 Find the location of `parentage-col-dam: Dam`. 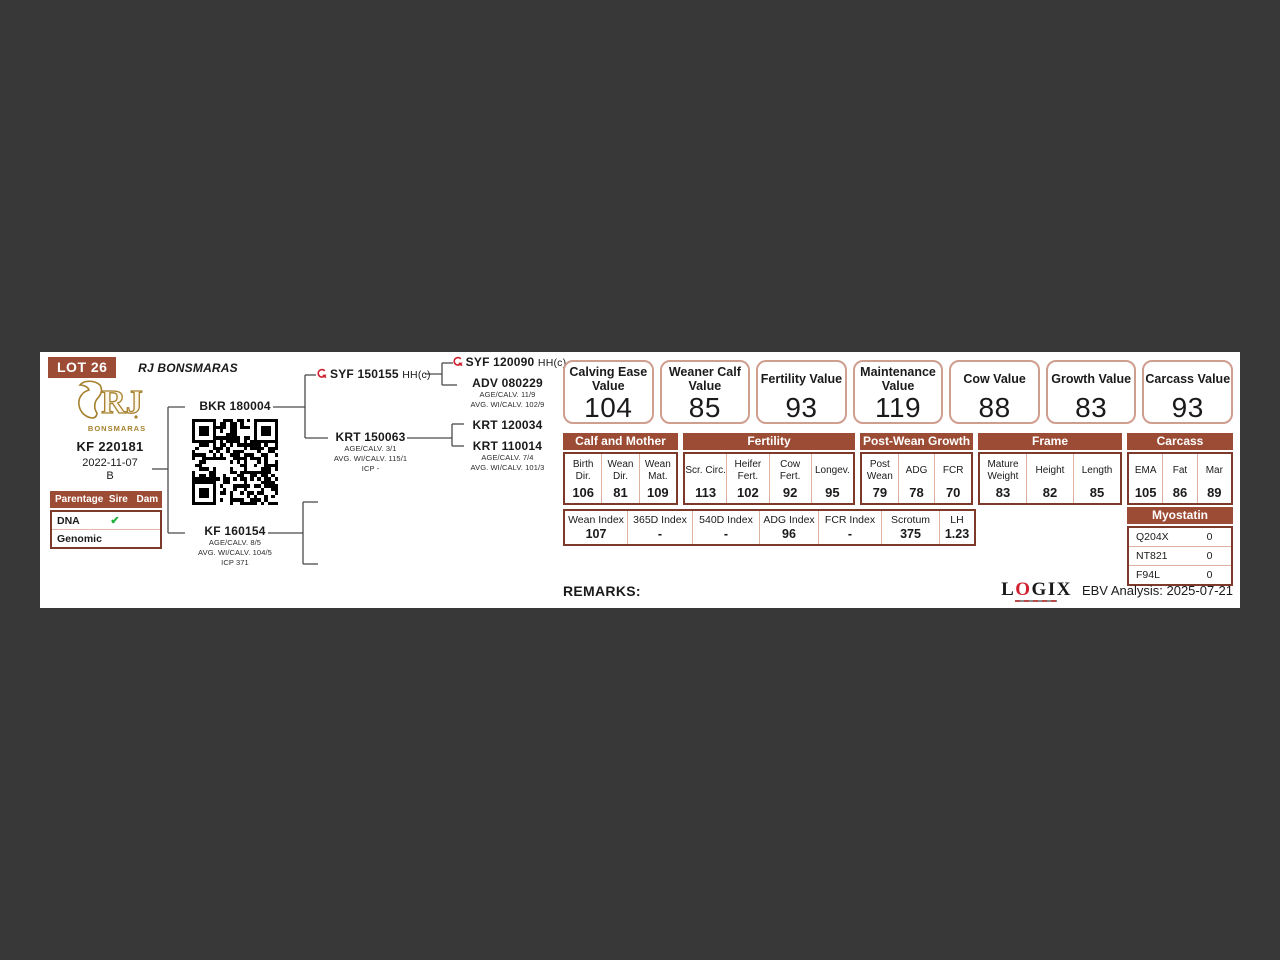

parentage-col-dam: Dam is located at coordinates (147, 499).